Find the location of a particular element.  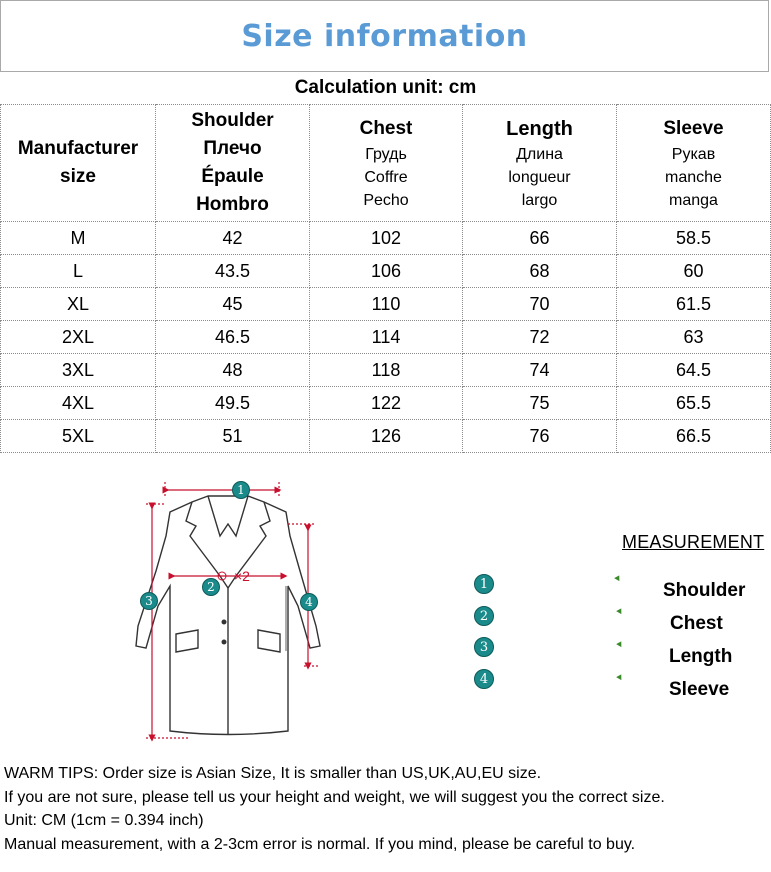

page-title: Size information is located at coordinates (384, 36).